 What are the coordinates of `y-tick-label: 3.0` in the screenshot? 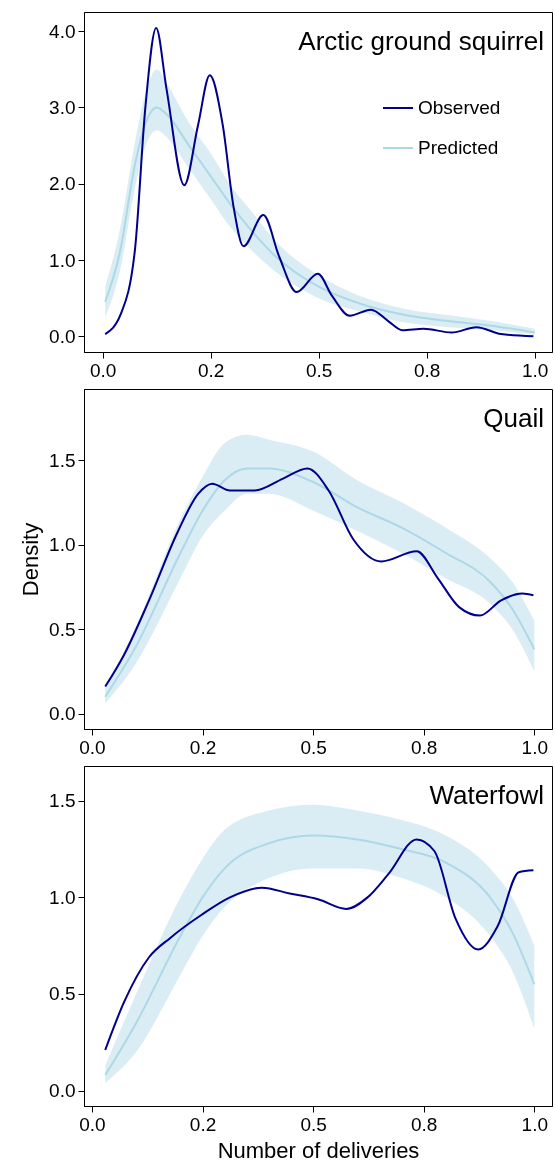 It's located at (62, 107).